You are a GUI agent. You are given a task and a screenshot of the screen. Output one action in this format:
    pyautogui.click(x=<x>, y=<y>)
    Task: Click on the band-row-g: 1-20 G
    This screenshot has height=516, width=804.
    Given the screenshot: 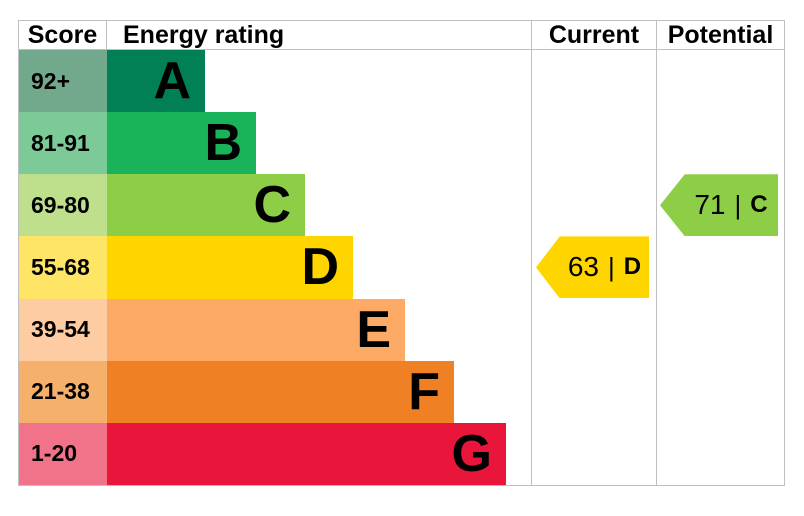 What is the action you would take?
    pyautogui.click(x=401, y=453)
    